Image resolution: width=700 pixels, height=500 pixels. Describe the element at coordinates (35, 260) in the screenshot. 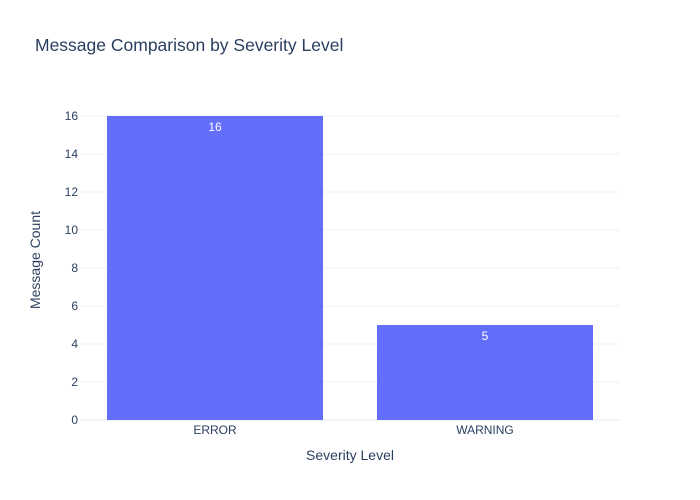

I see `y-axis-title: Message Count` at that location.